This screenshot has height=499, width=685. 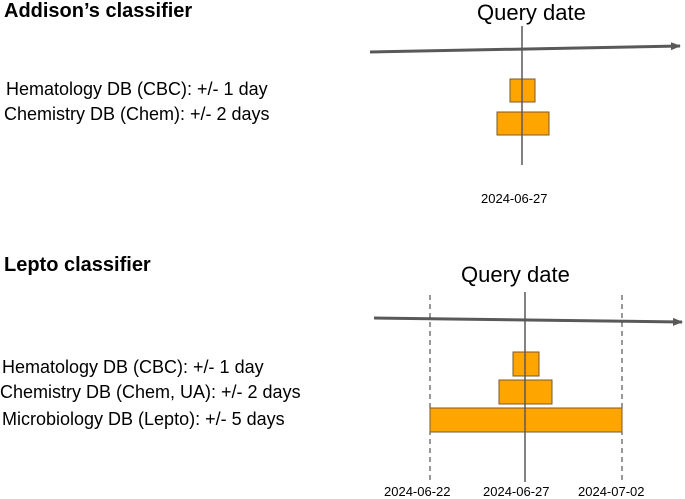 I want to click on lepto-date-start: 2024-06-22, so click(x=417, y=491).